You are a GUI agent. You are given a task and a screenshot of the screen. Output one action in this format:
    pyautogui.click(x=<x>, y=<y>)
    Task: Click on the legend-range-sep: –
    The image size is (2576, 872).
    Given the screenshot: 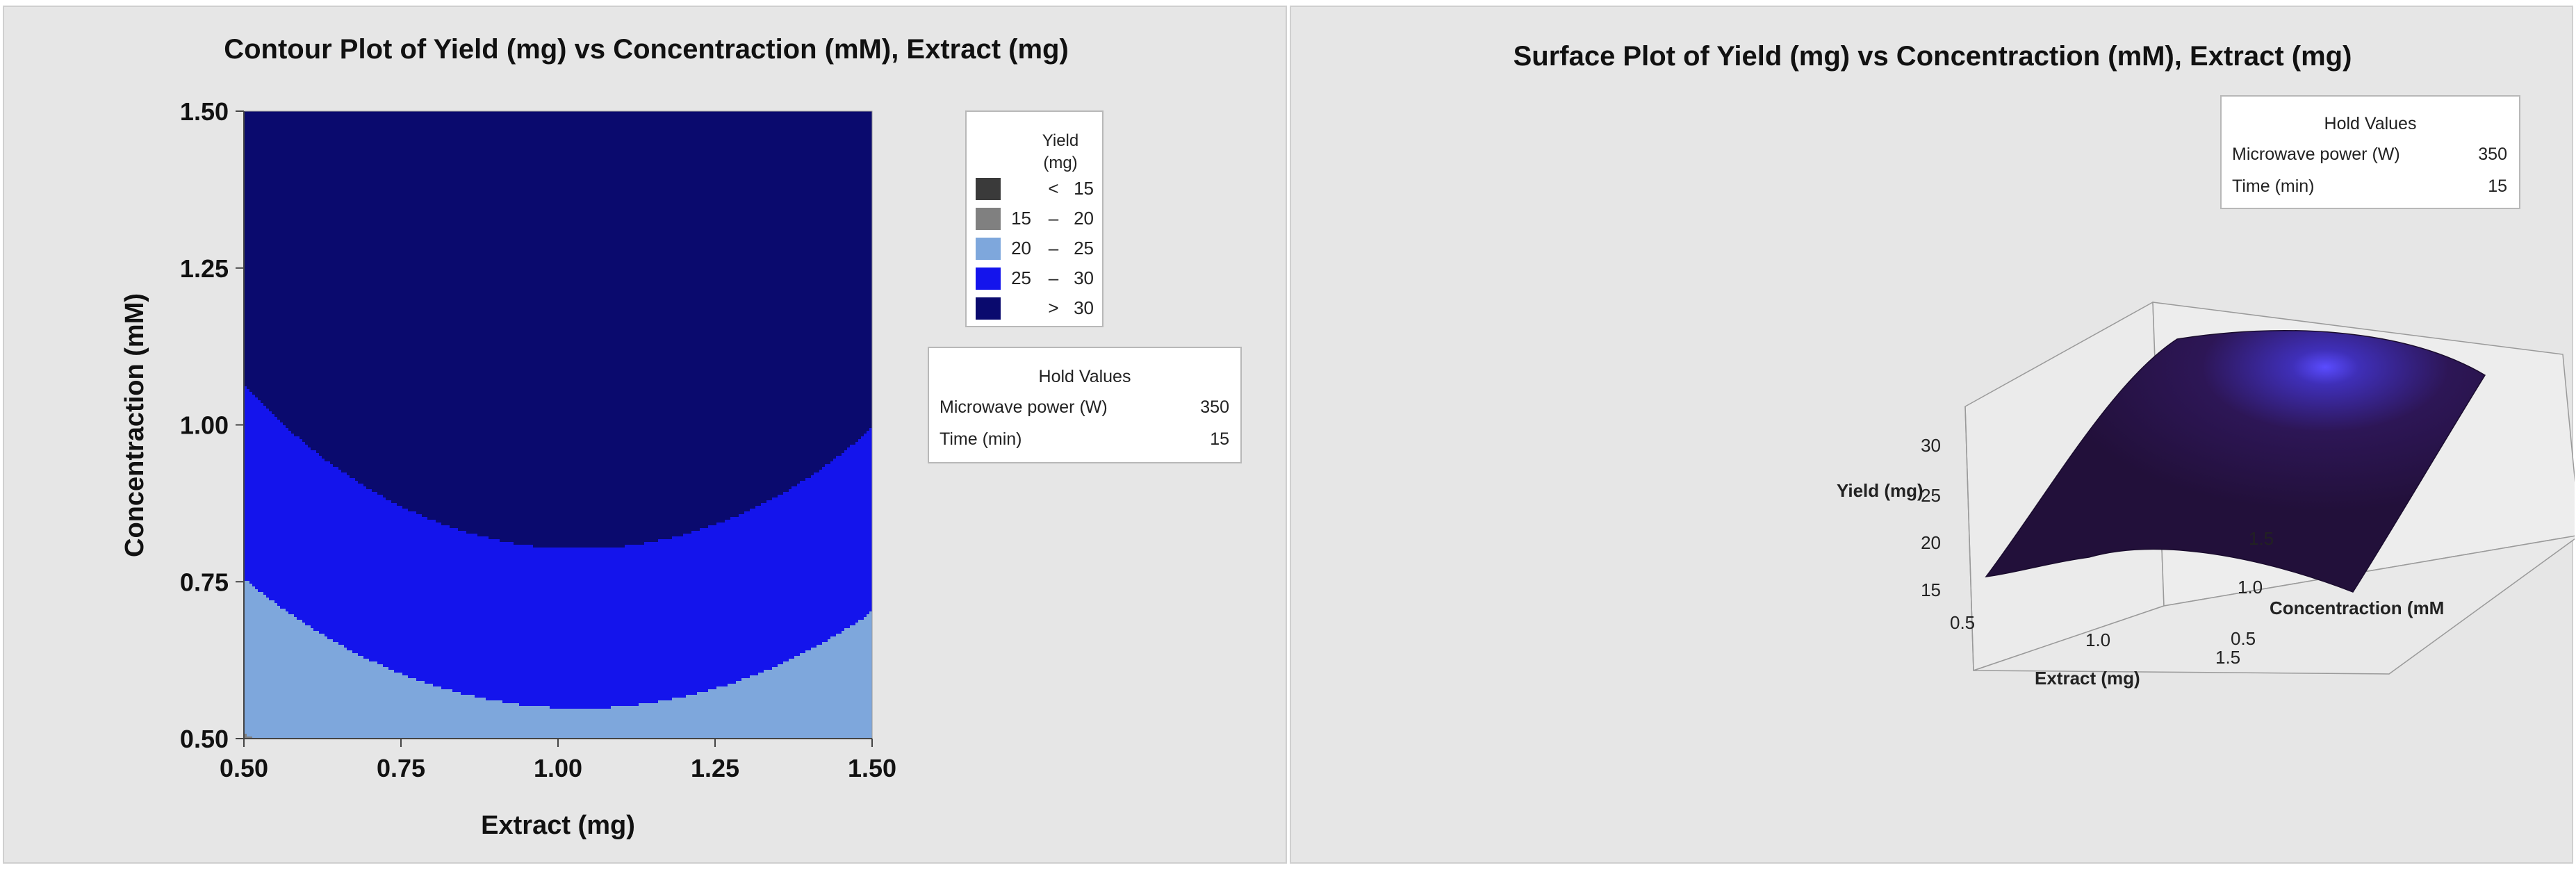 What is the action you would take?
    pyautogui.click(x=1054, y=278)
    